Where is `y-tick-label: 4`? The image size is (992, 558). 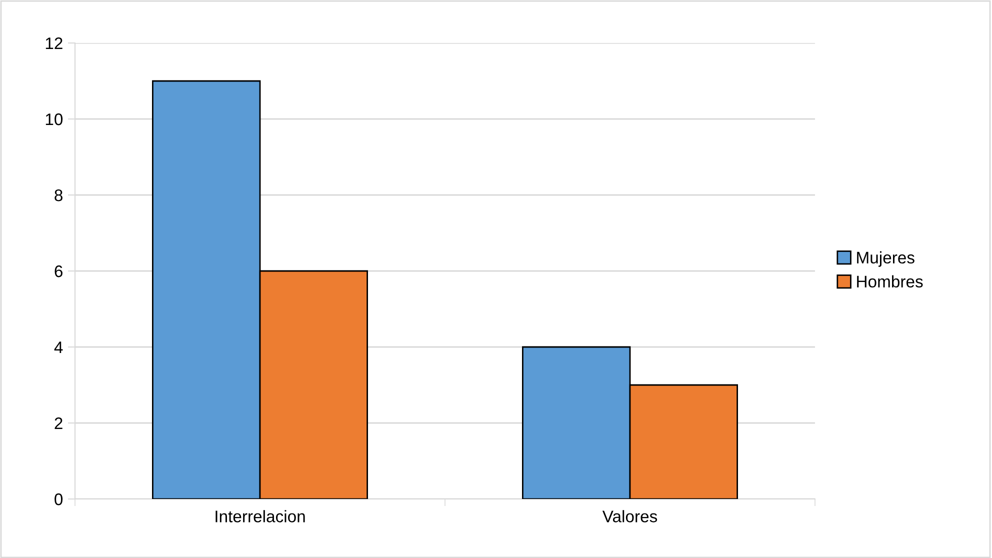
y-tick-label: 4 is located at coordinates (58, 348).